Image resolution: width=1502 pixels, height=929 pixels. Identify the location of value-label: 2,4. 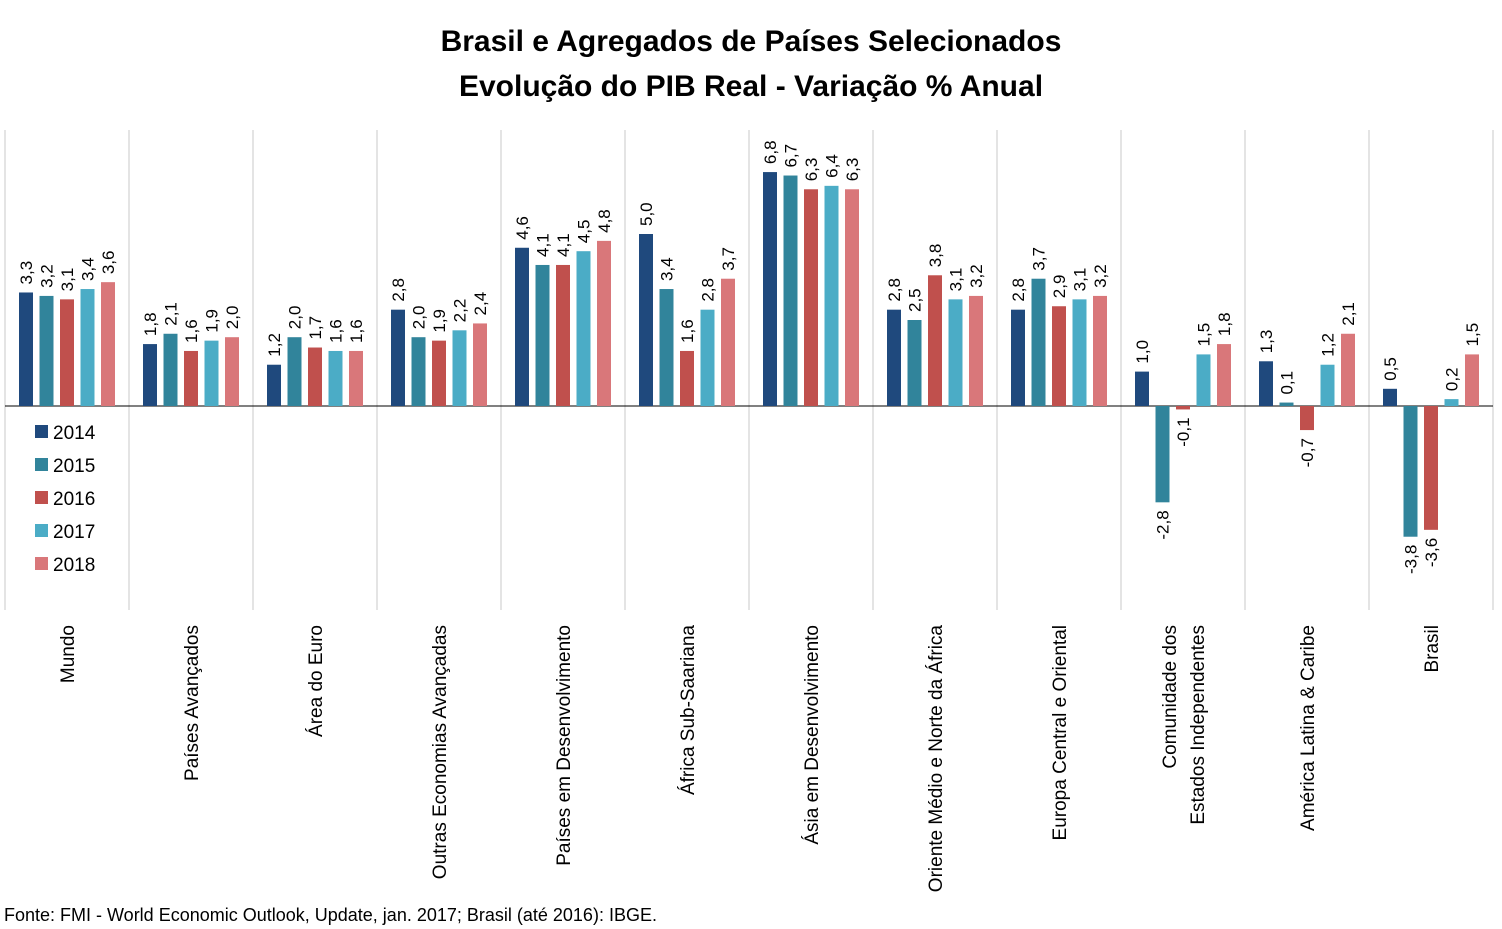
(480, 304).